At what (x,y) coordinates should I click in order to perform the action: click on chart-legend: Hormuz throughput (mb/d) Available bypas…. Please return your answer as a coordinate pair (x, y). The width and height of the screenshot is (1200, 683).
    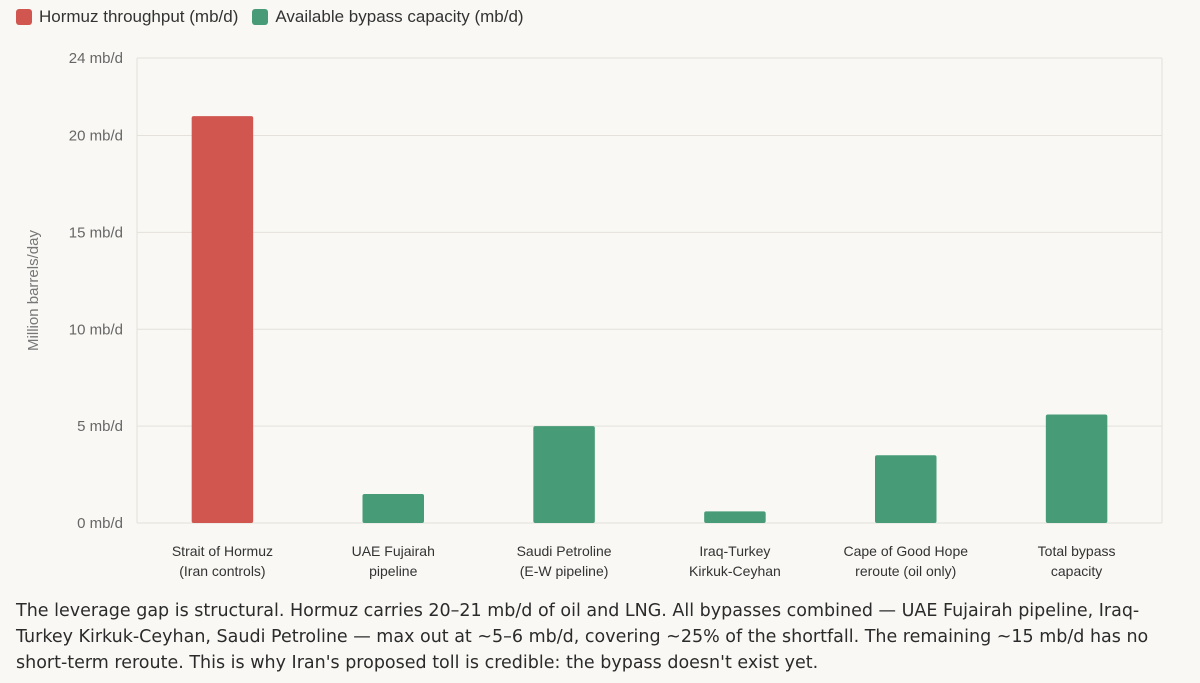
    Looking at the image, I should click on (270, 17).